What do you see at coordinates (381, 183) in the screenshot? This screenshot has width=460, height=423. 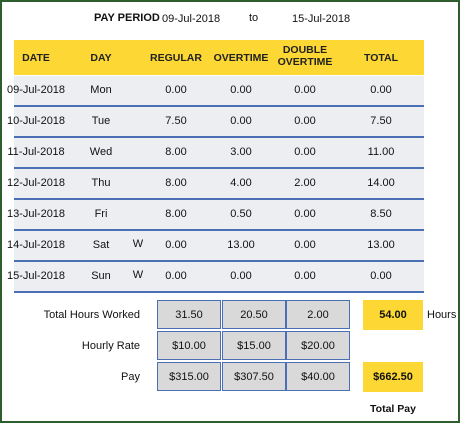 I see `cell-total: 14.00` at bounding box center [381, 183].